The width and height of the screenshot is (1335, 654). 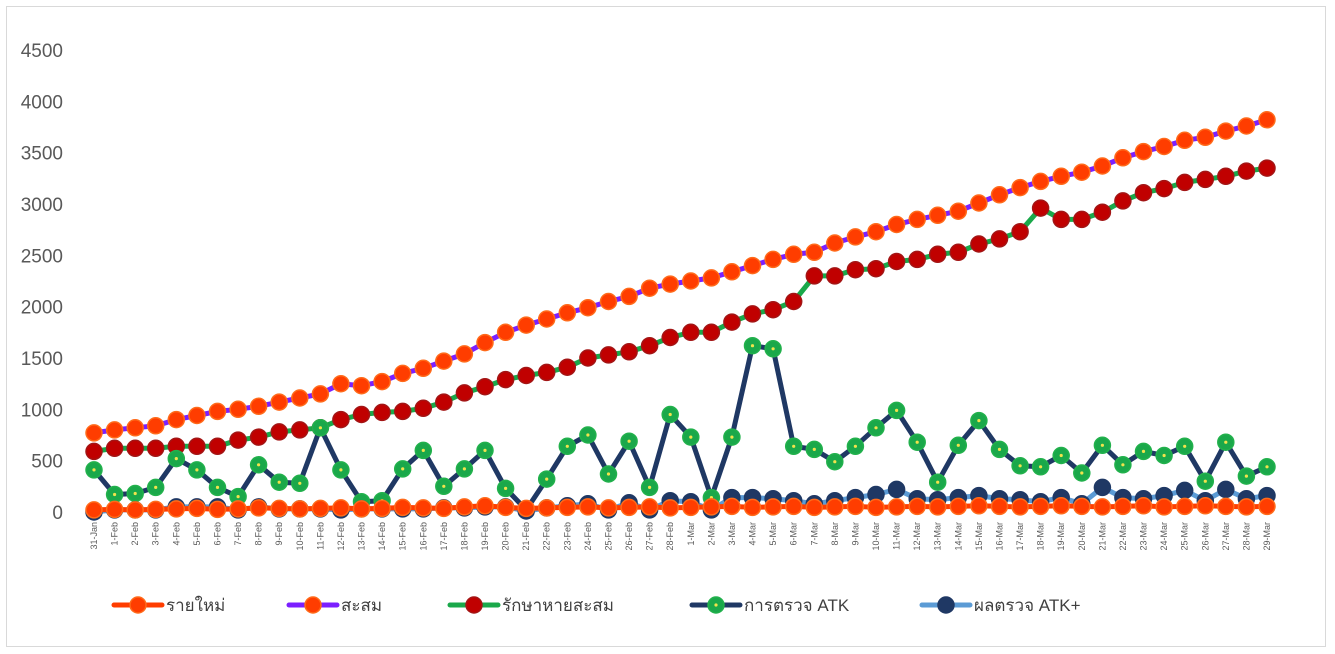 I want to click on x-tick-label: 20-Mar, so click(x=1082, y=536).